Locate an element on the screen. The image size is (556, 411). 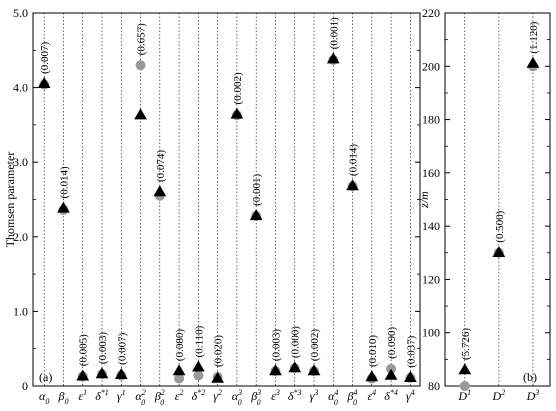
y-tick-label: 5.0 is located at coordinates (20, 13).